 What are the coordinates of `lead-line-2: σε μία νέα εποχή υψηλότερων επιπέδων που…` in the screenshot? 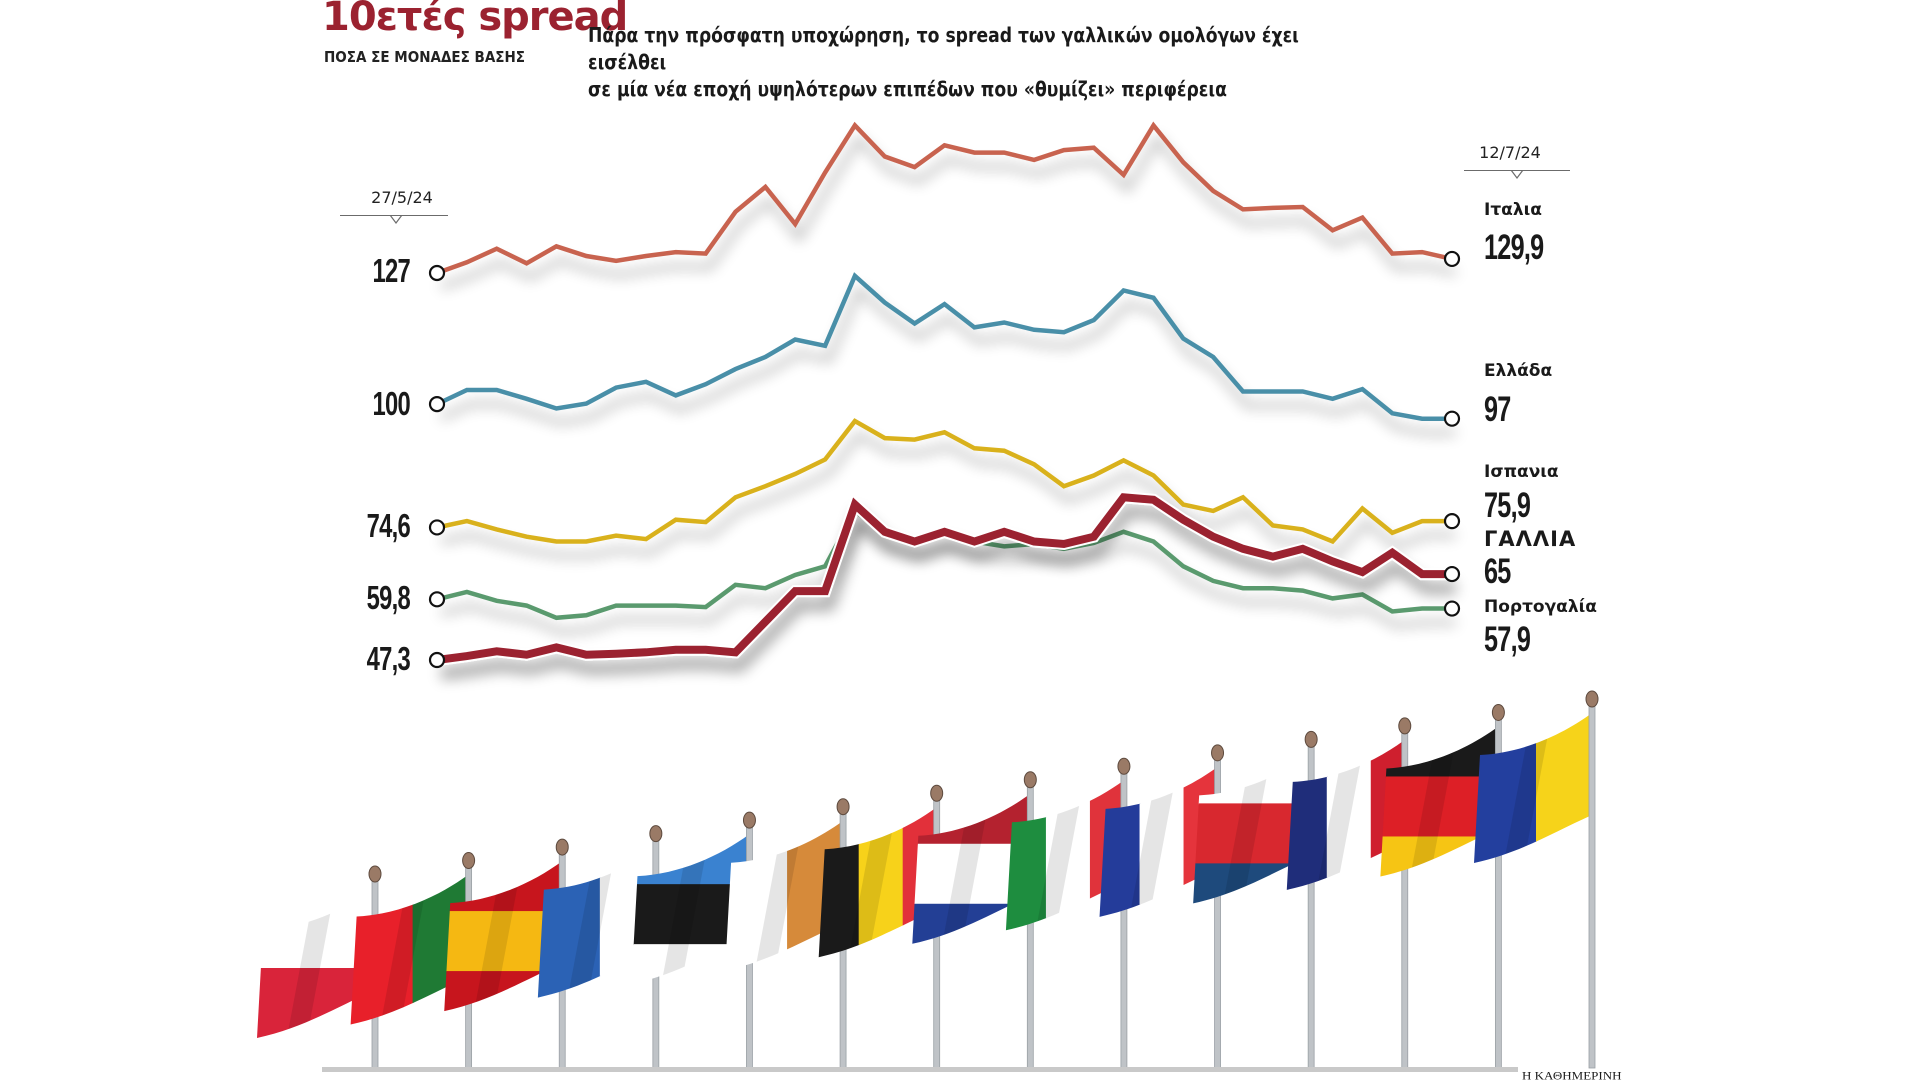 It's located at (907, 89).